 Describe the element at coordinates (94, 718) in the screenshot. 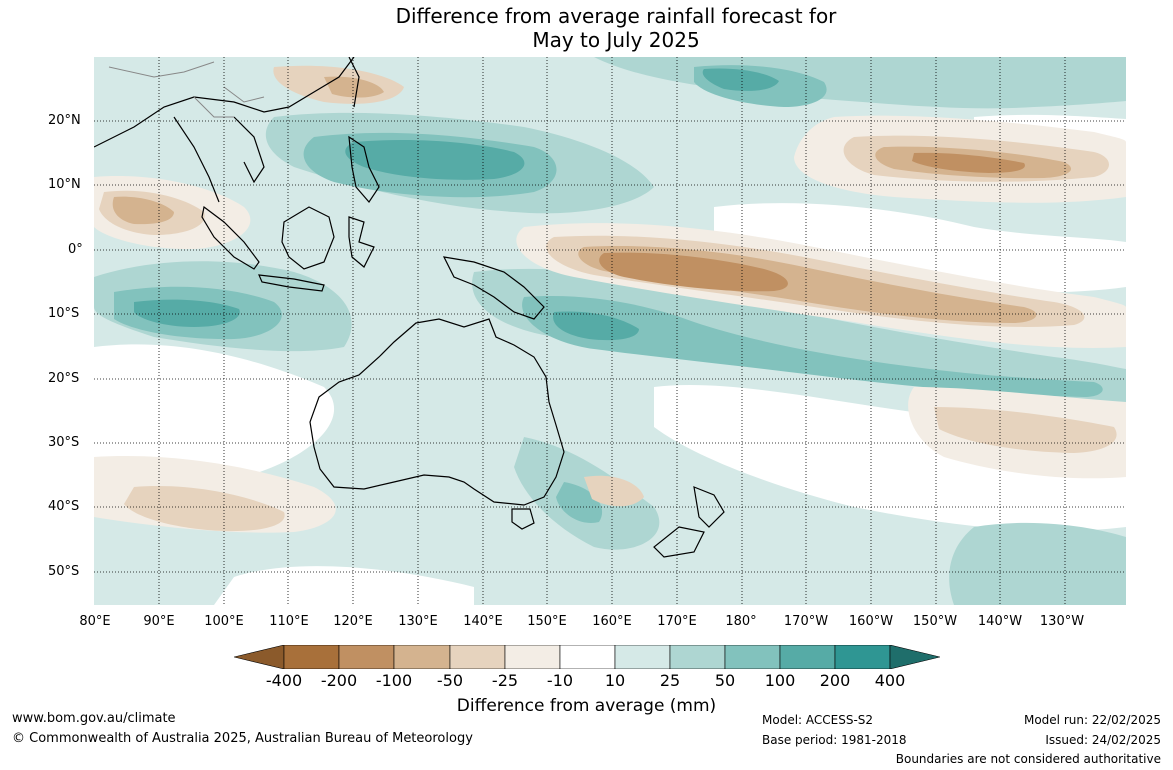

I see `website-link: www.bom.gov.au/climate` at that location.